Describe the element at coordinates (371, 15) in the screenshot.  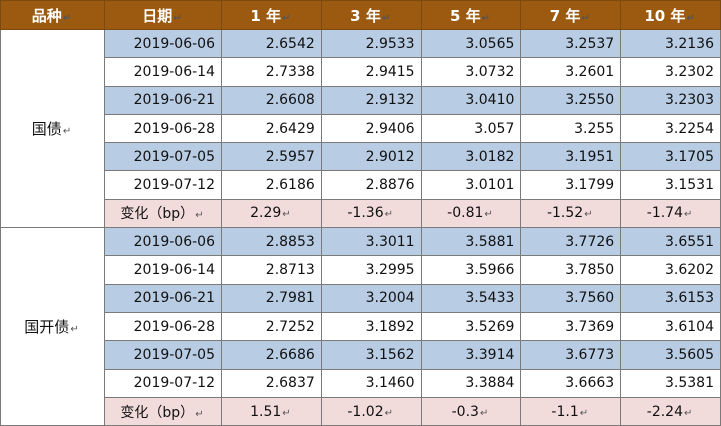
I see `header-3y: 3 年↵` at that location.